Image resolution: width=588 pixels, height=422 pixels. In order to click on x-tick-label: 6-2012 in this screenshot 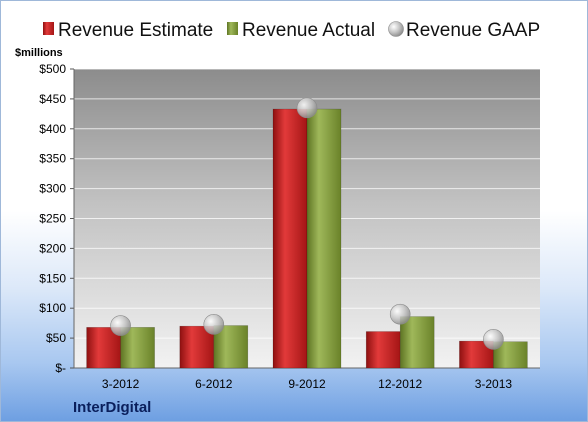, I will do `click(214, 384)`.